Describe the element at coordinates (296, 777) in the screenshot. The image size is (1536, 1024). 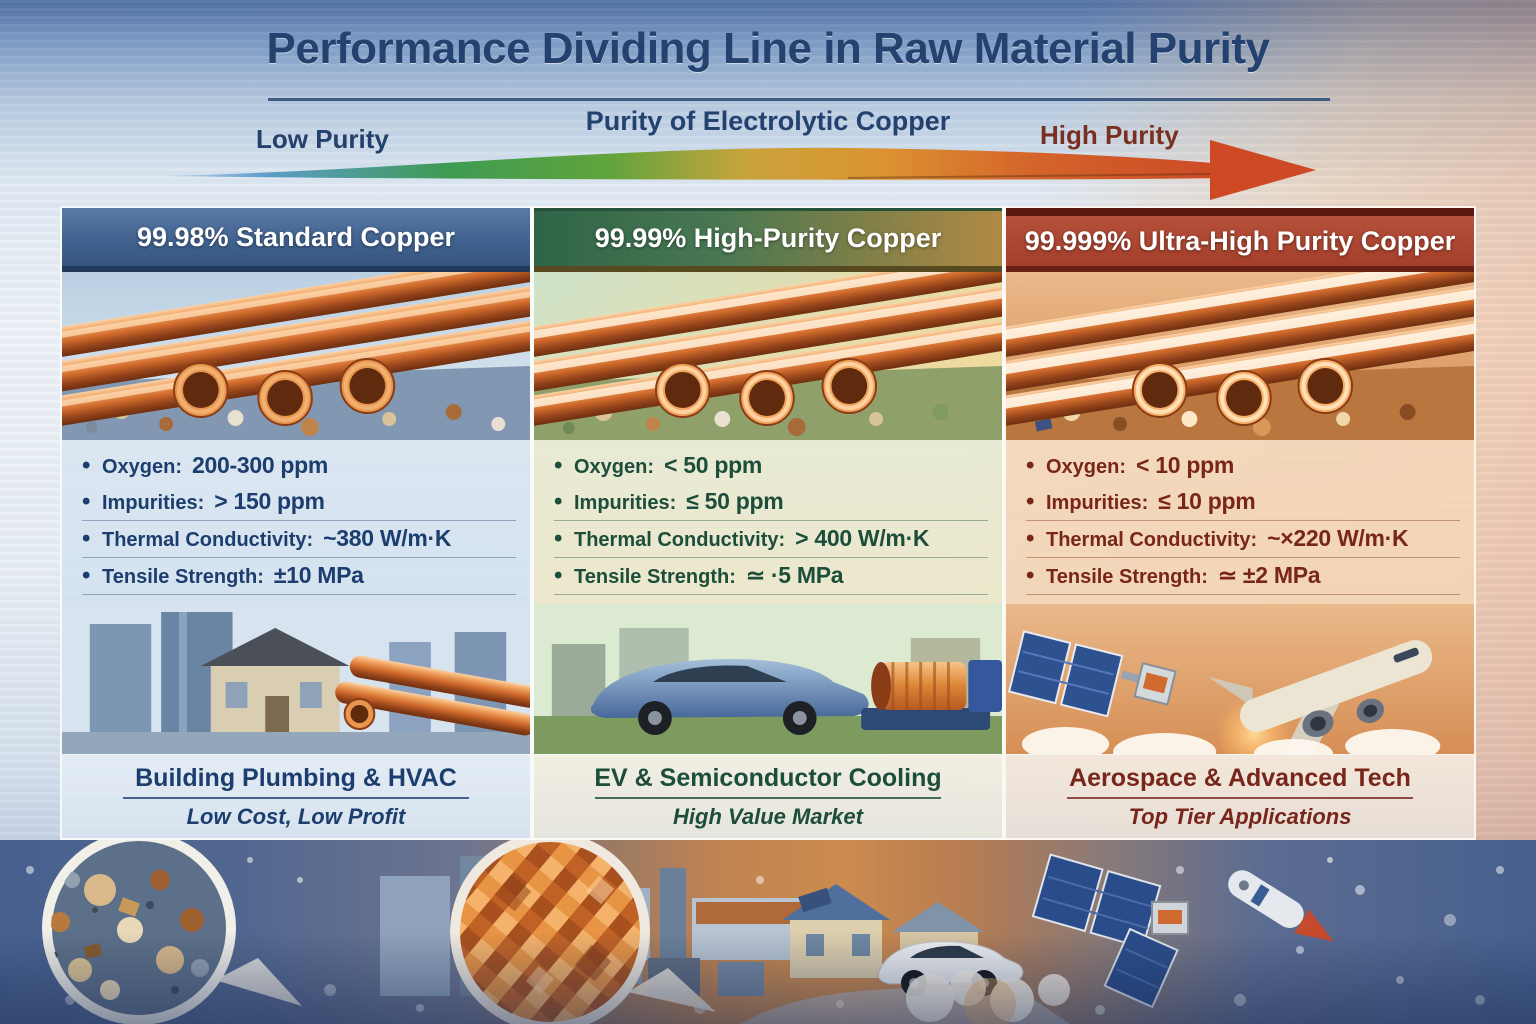
I see `application-name: Building Plumbing & HVAC` at that location.